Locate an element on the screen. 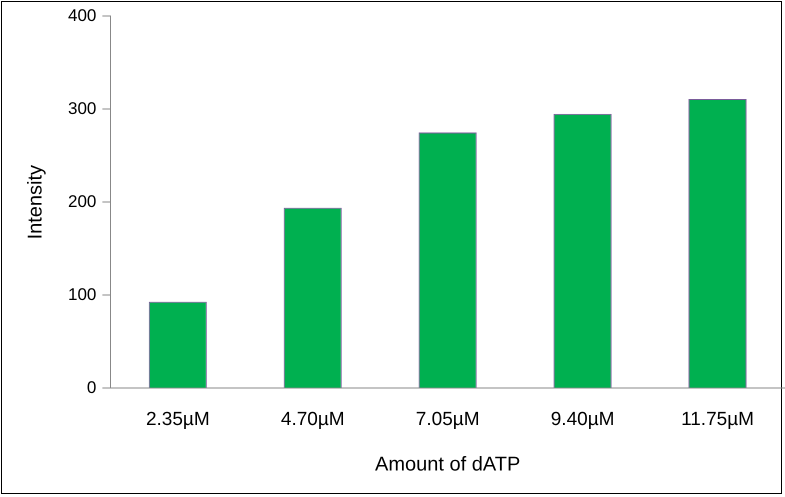 Image resolution: width=785 pixels, height=497 pixels. x-axis-title: Amount of dATP is located at coordinates (447, 465).